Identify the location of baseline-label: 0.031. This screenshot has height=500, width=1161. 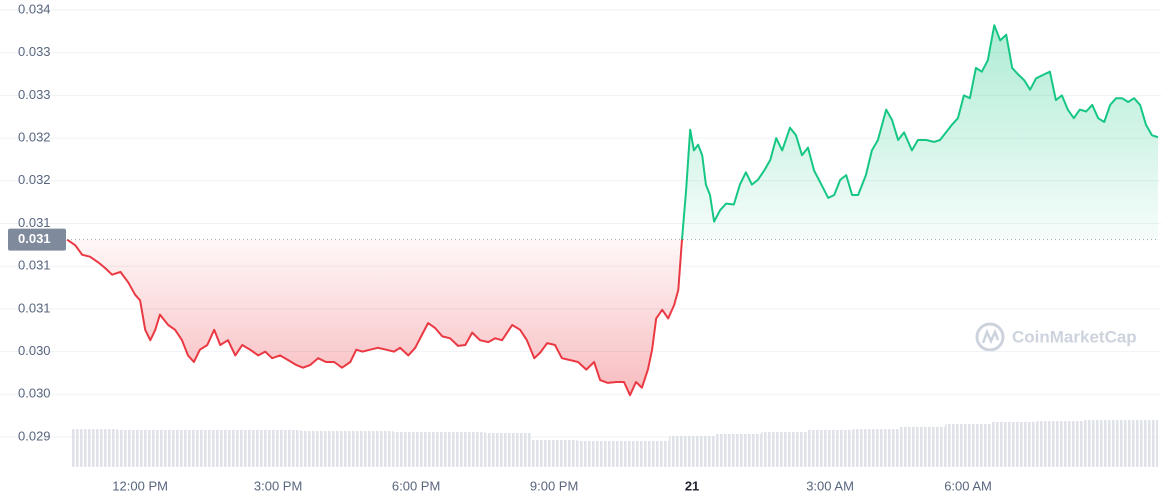
(34, 238).